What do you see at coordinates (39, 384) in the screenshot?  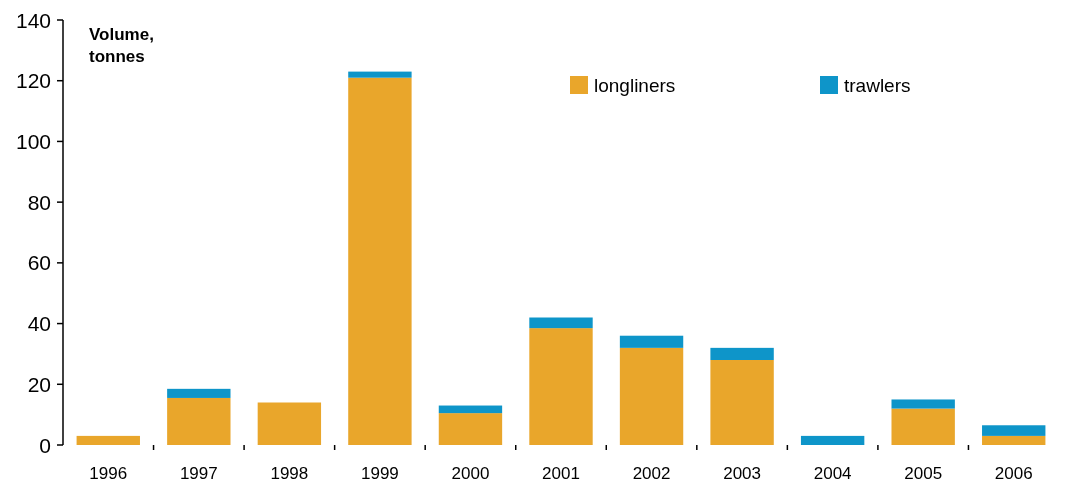 I see `y-tick-label: 20` at bounding box center [39, 384].